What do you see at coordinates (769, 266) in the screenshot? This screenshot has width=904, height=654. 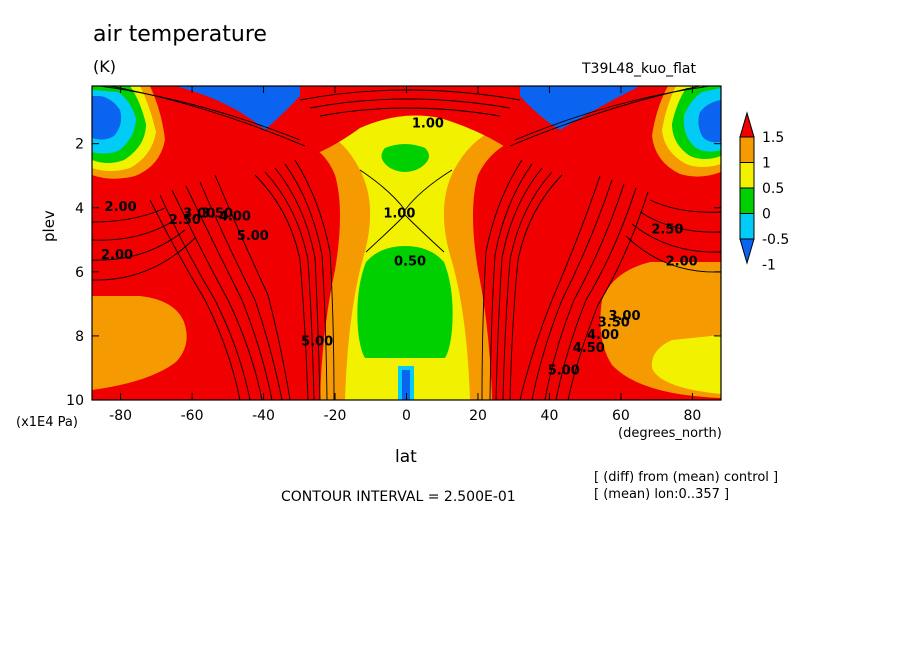 I see `colorbar-label: -1` at bounding box center [769, 266].